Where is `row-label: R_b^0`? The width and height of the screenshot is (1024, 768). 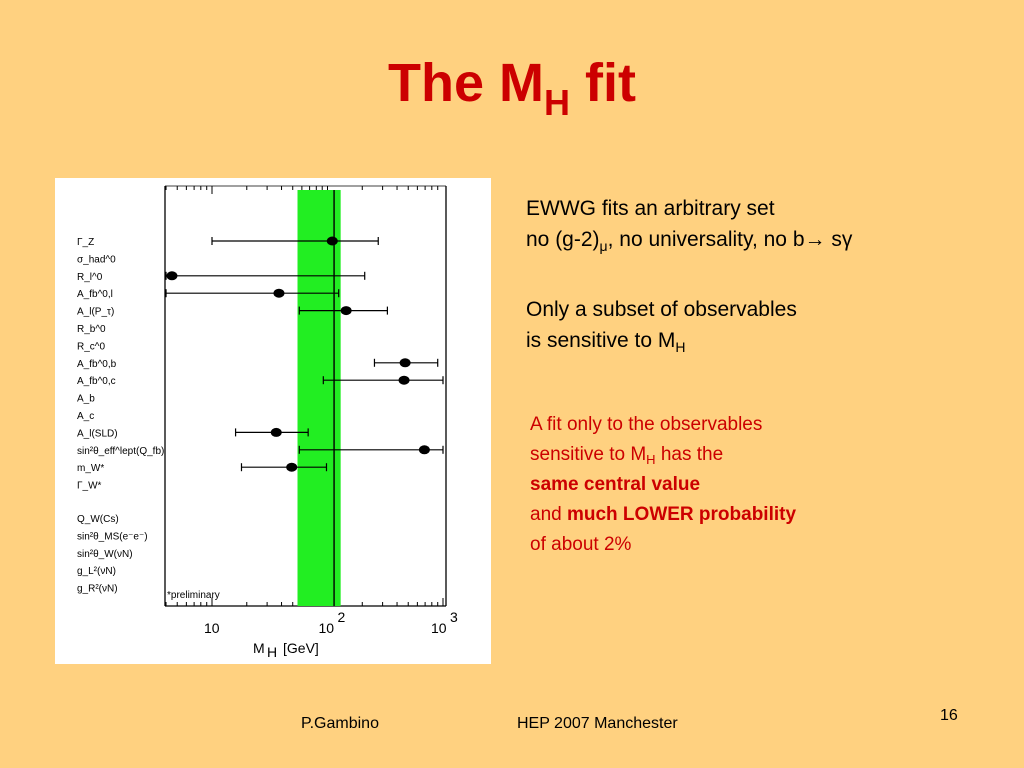
row-label: R_b^0 is located at coordinates (91, 329).